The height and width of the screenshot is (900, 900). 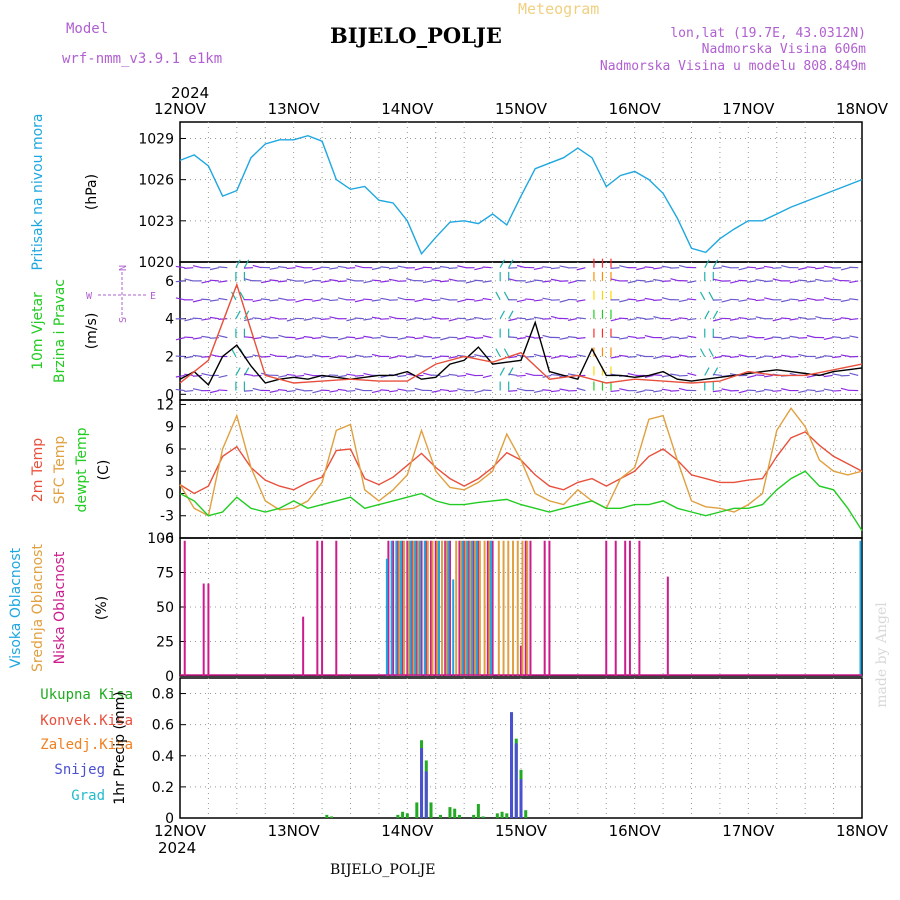 What do you see at coordinates (163, 788) in the screenshot?
I see `y-tick-label: 0.2` at bounding box center [163, 788].